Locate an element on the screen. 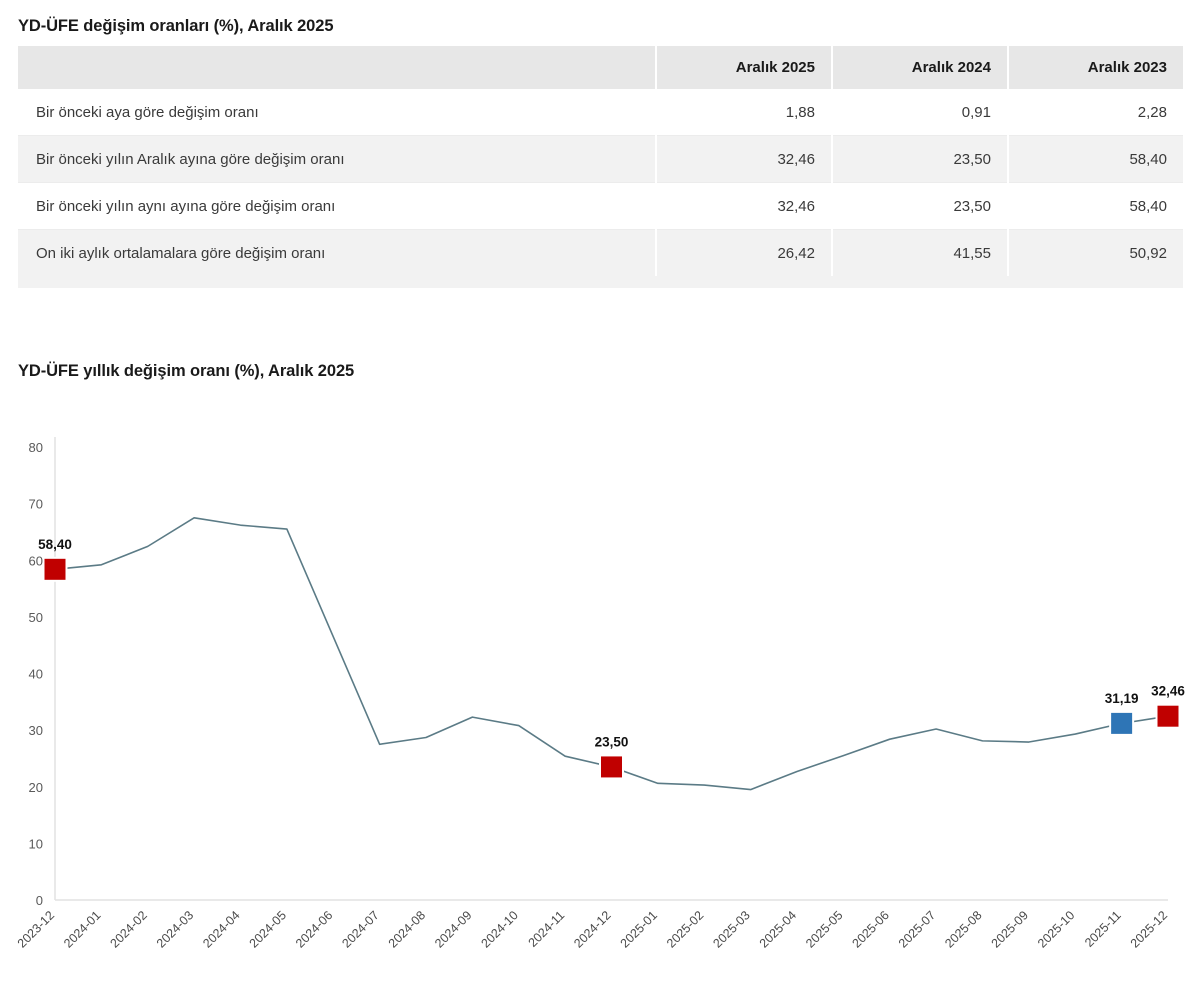  y-axis-tick-label: 10 is located at coordinates (36, 843).